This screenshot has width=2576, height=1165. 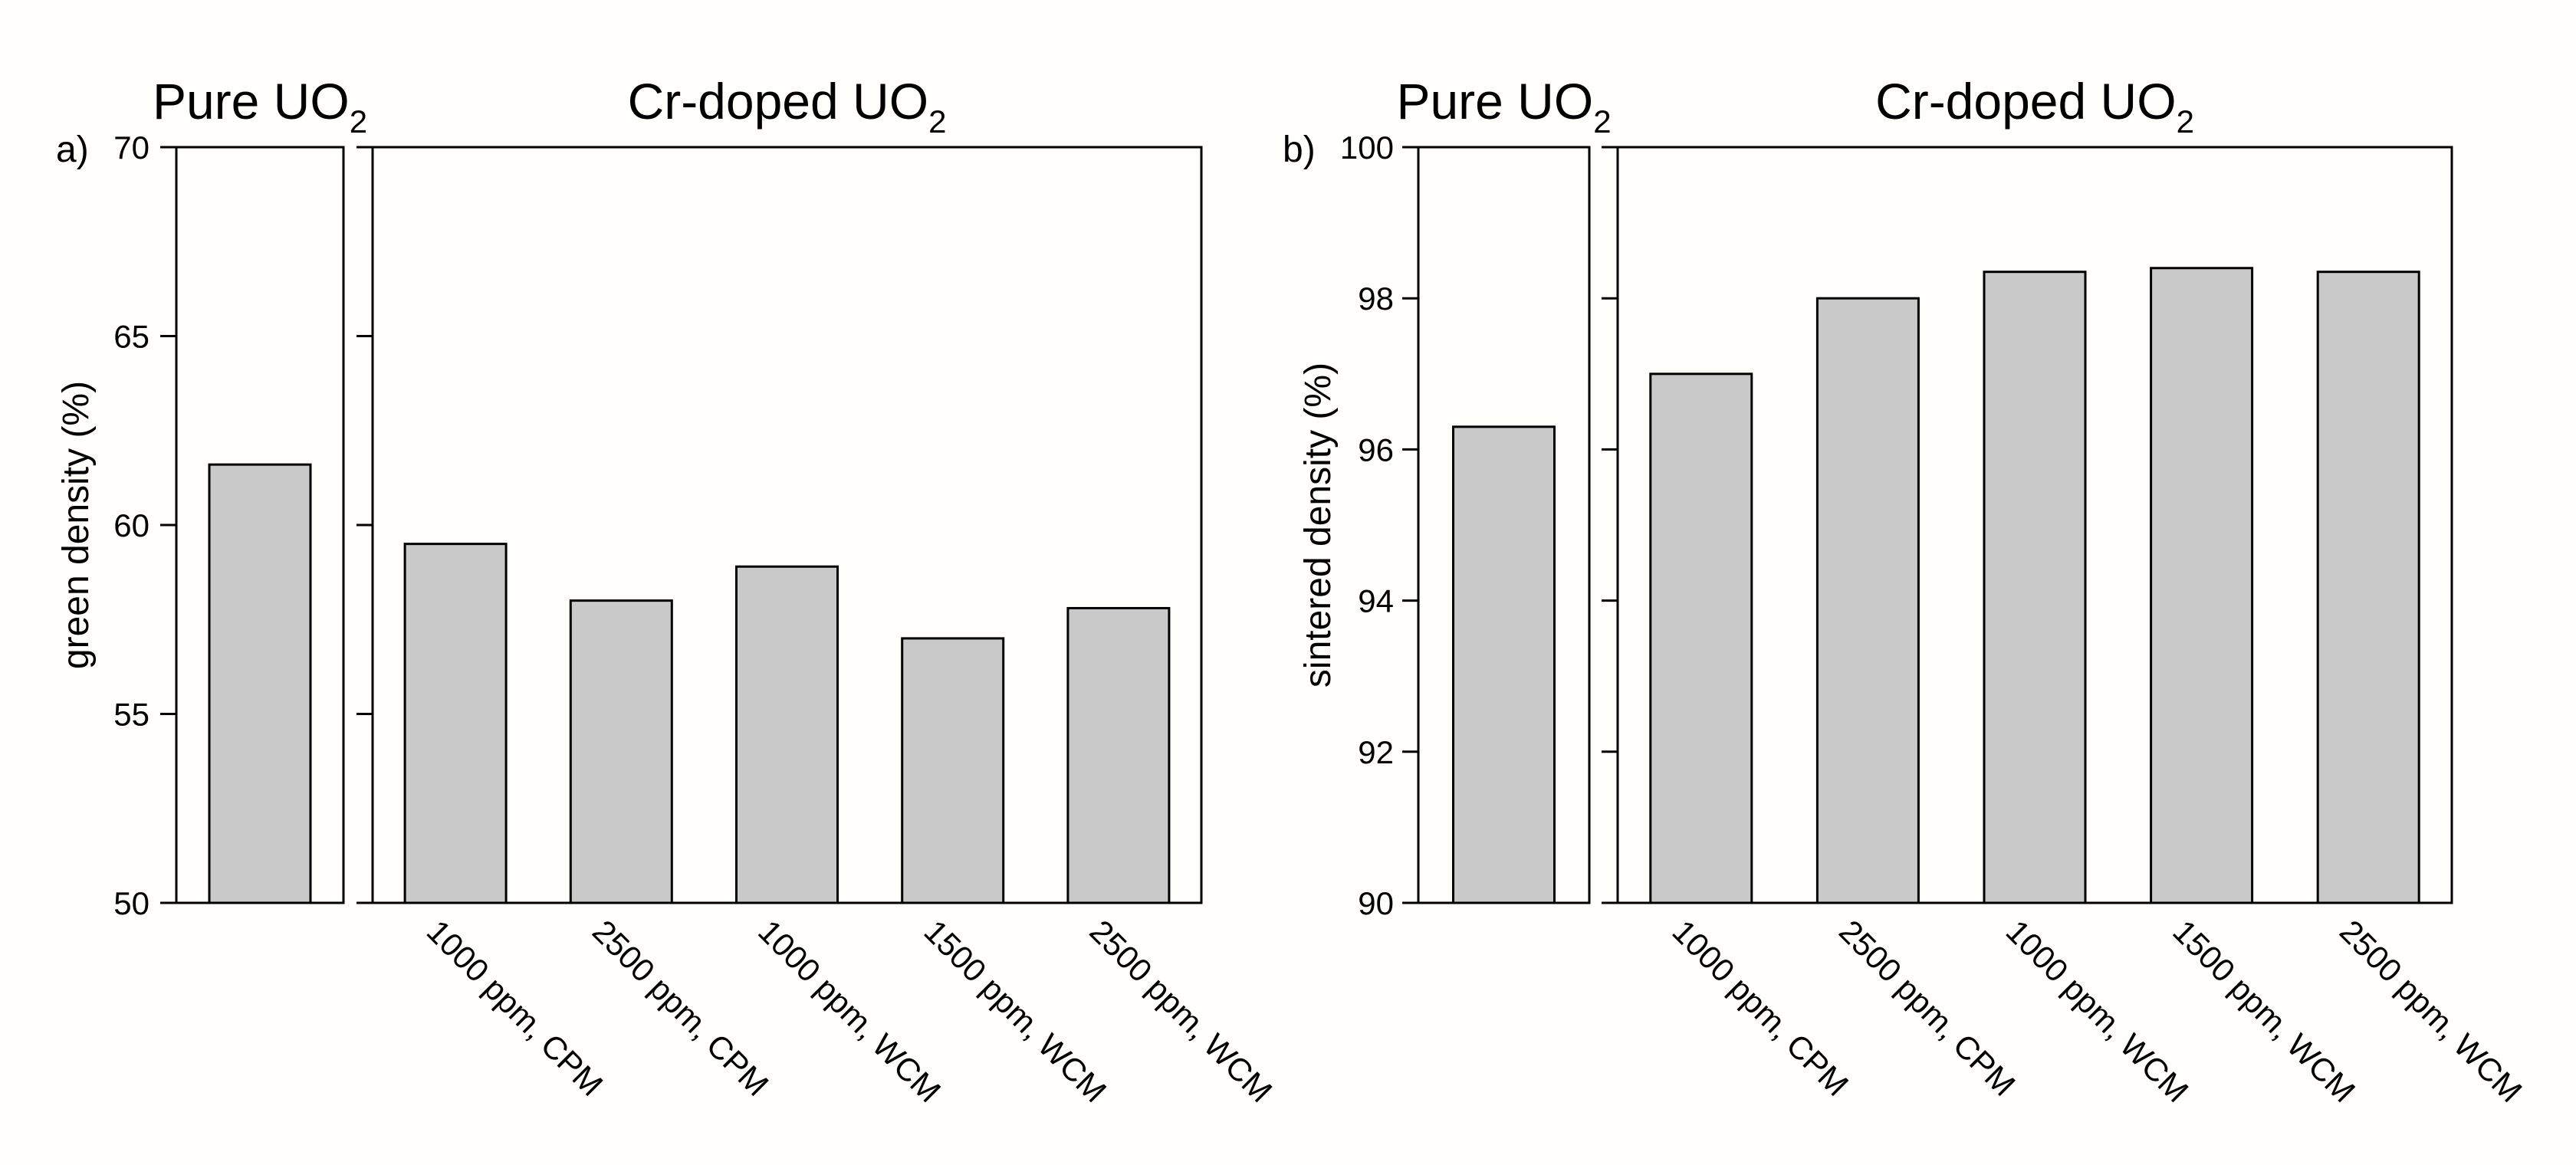 What do you see at coordinates (1367, 148) in the screenshot?
I see `y-tick-label: 100` at bounding box center [1367, 148].